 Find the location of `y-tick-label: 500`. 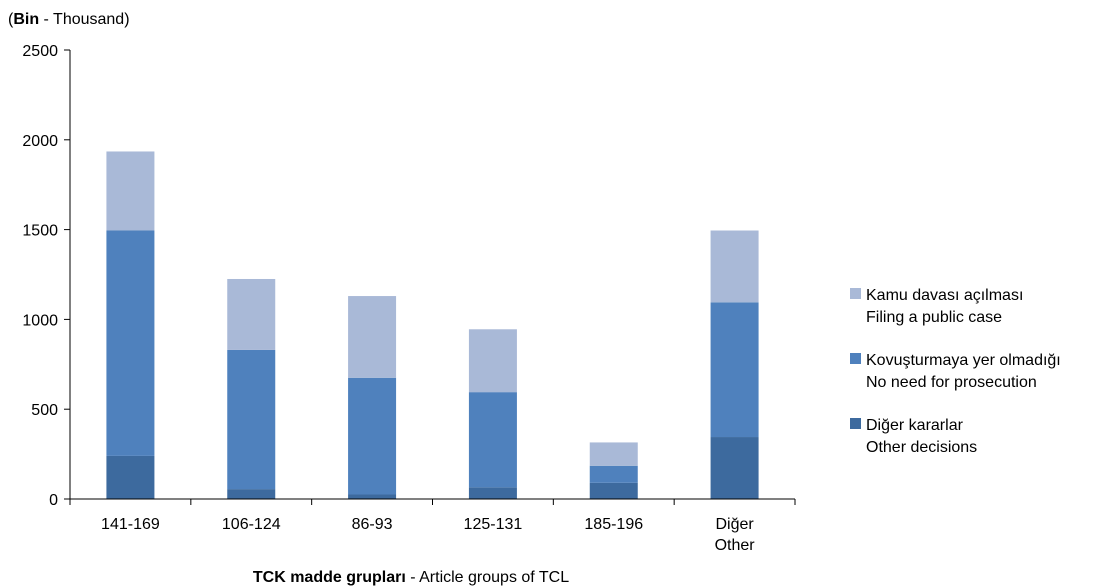

y-tick-label: 500 is located at coordinates (44, 410).